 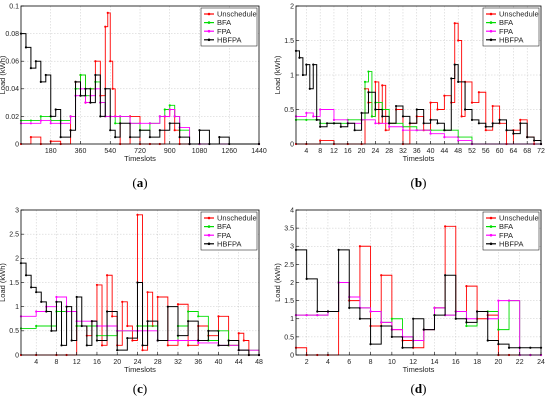 I want to click on y-tick-label: 0.04, so click(x=12, y=89).